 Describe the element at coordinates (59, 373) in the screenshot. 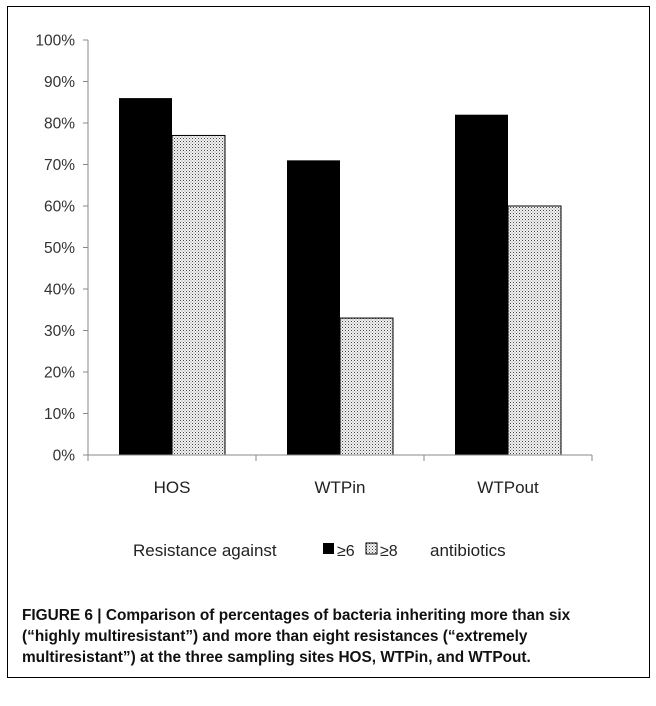

I see `y-tick-label: 20%` at that location.